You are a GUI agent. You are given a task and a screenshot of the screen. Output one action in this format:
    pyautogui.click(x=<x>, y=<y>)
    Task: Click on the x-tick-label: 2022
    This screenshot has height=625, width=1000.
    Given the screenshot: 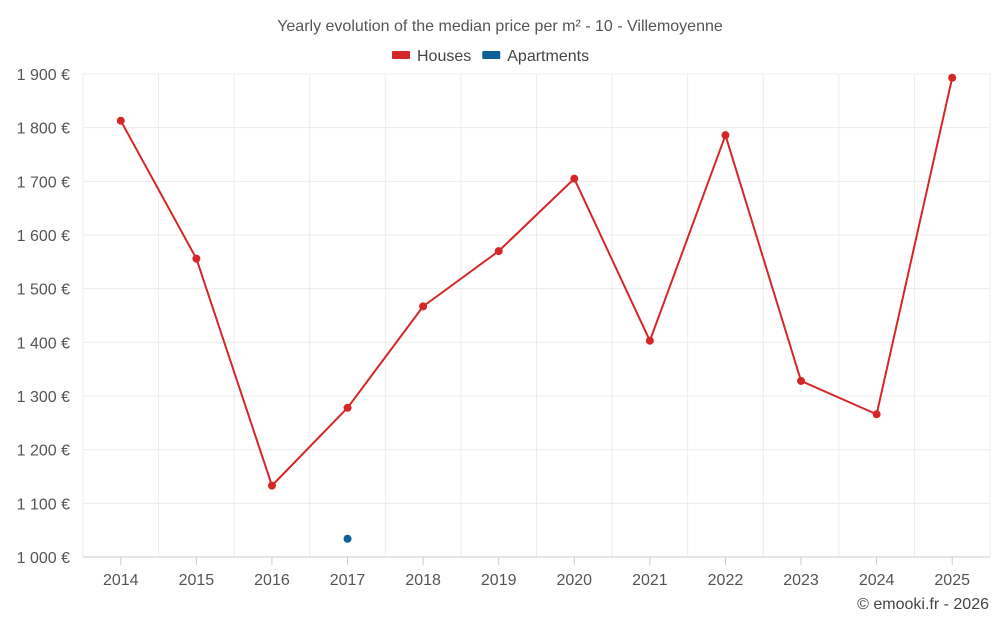 What is the action you would take?
    pyautogui.click(x=726, y=580)
    